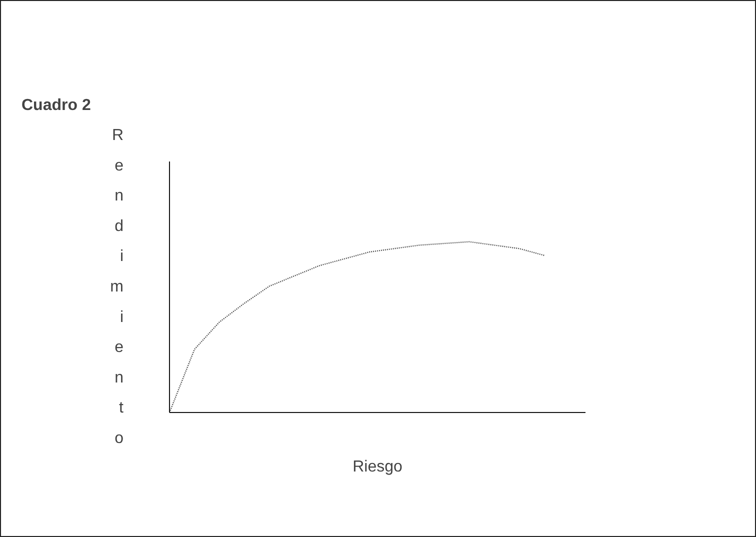 This screenshot has width=756, height=537. Describe the element at coordinates (377, 467) in the screenshot. I see `x-axis-title: Riesgo` at that location.